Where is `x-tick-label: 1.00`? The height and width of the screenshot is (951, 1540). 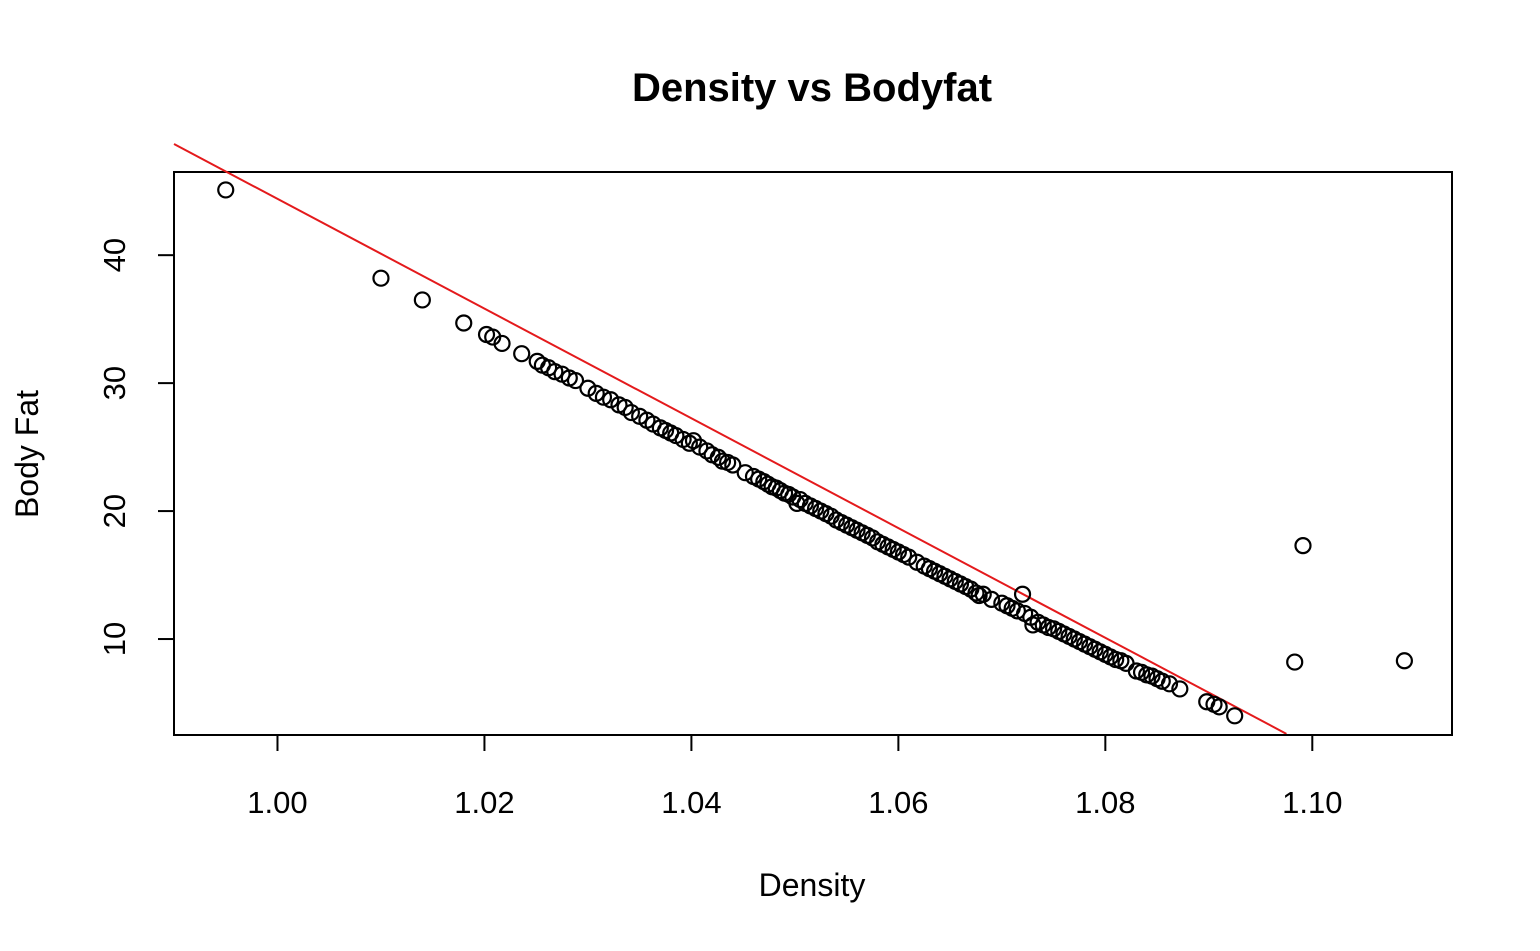
x-tick-label: 1.00 is located at coordinates (277, 802).